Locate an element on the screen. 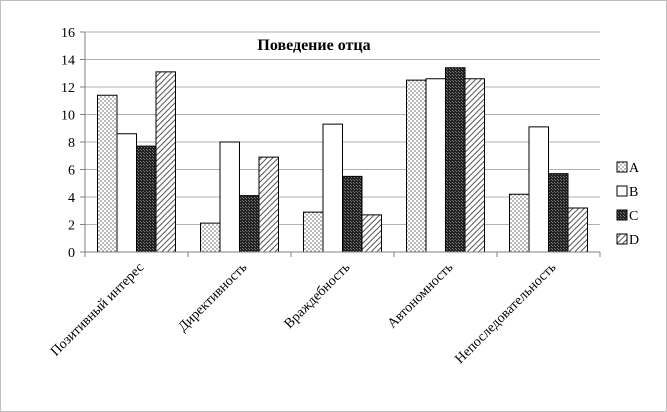 The image size is (667, 412). legend-swatch-c is located at coordinates (622, 215).